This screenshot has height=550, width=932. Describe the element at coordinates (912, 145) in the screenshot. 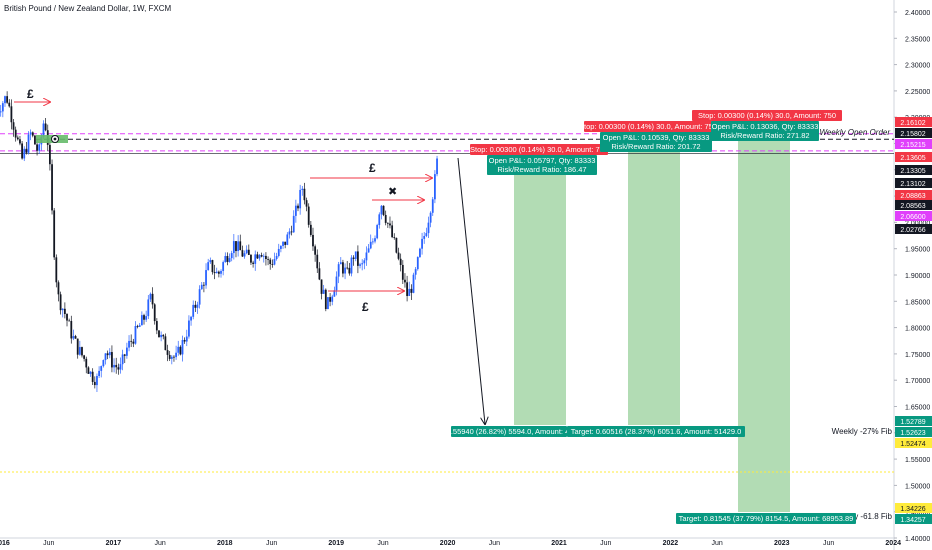

I see `price-axis-label-text: 2.15215` at that location.